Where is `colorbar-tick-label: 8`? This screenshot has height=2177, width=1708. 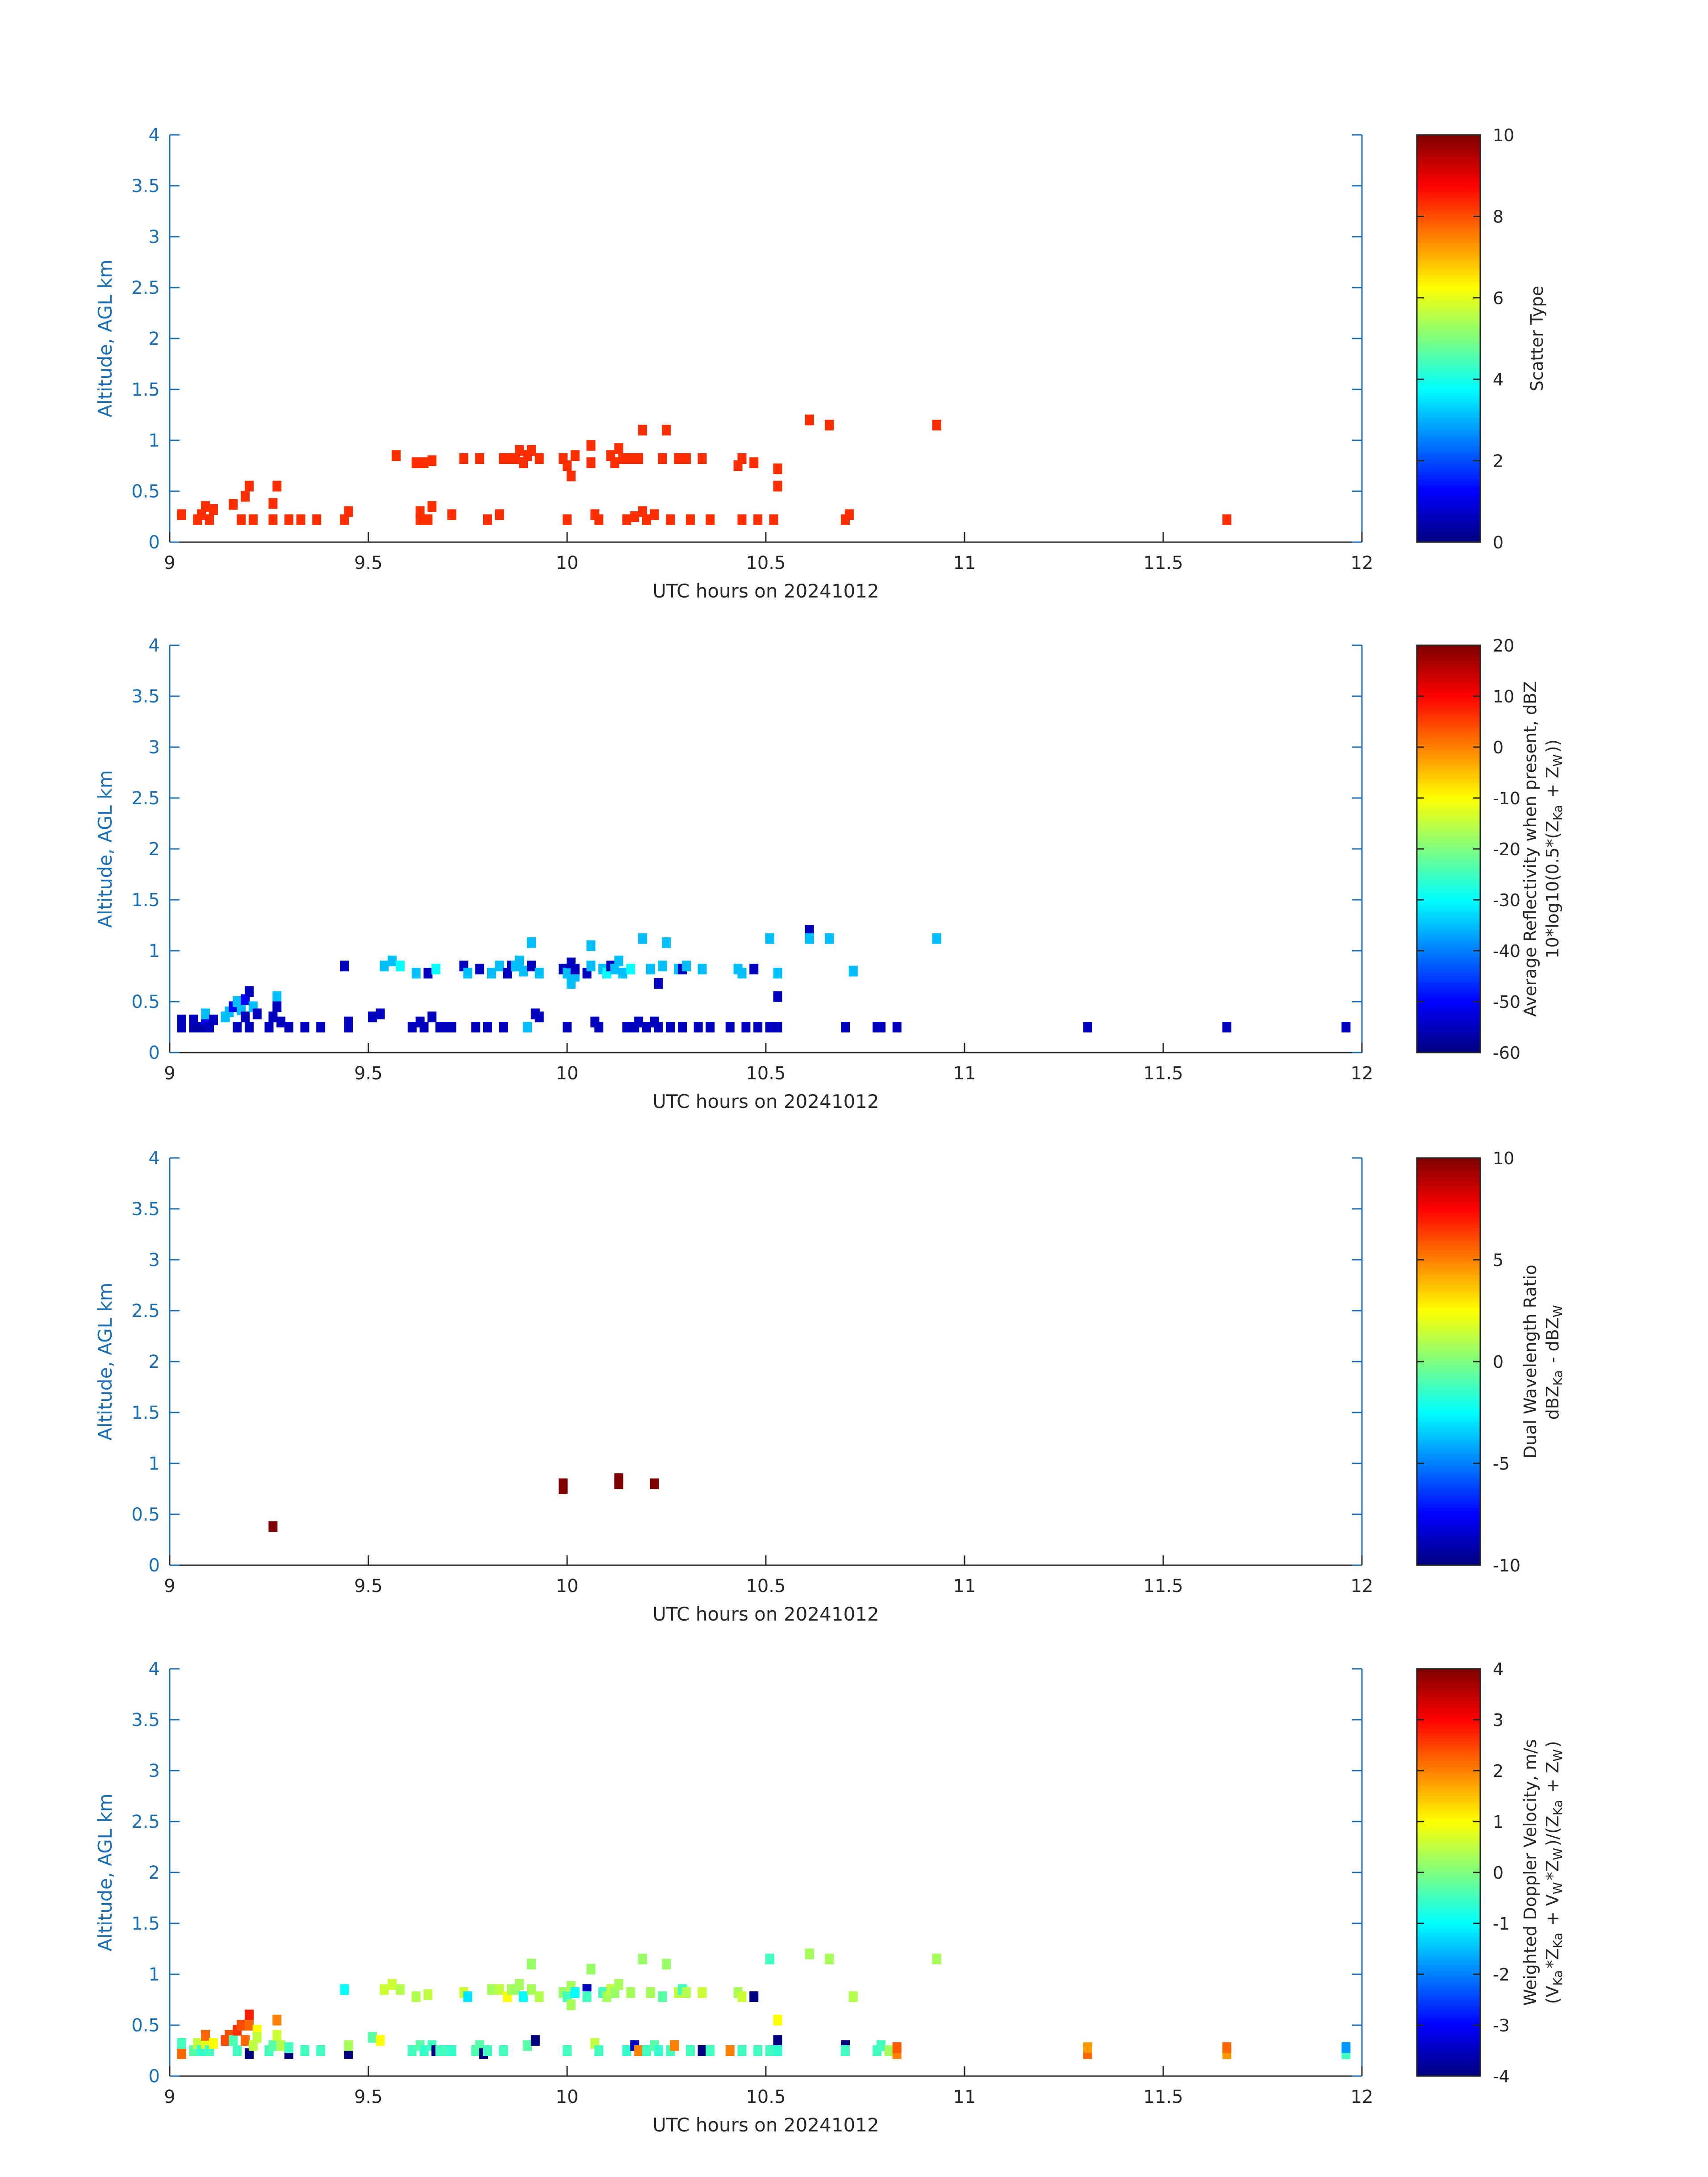 colorbar-tick-label: 8 is located at coordinates (1498, 216).